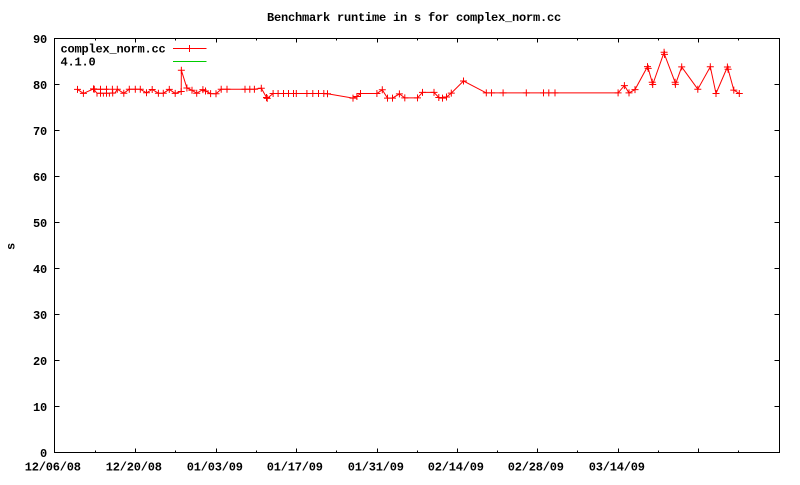 The height and width of the screenshot is (485, 800). I want to click on svg-text: 02/14/09, so click(456, 468).